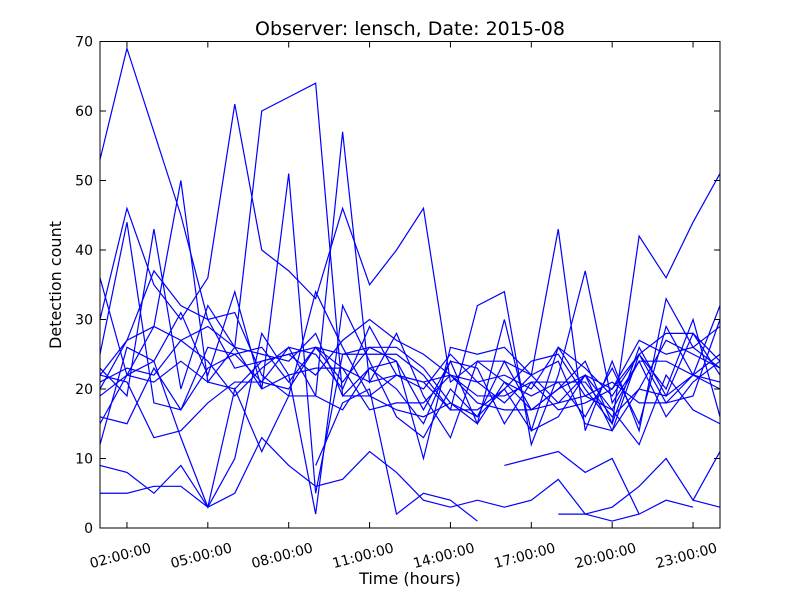  I want to click on y-tick-label: 60, so click(84, 112).